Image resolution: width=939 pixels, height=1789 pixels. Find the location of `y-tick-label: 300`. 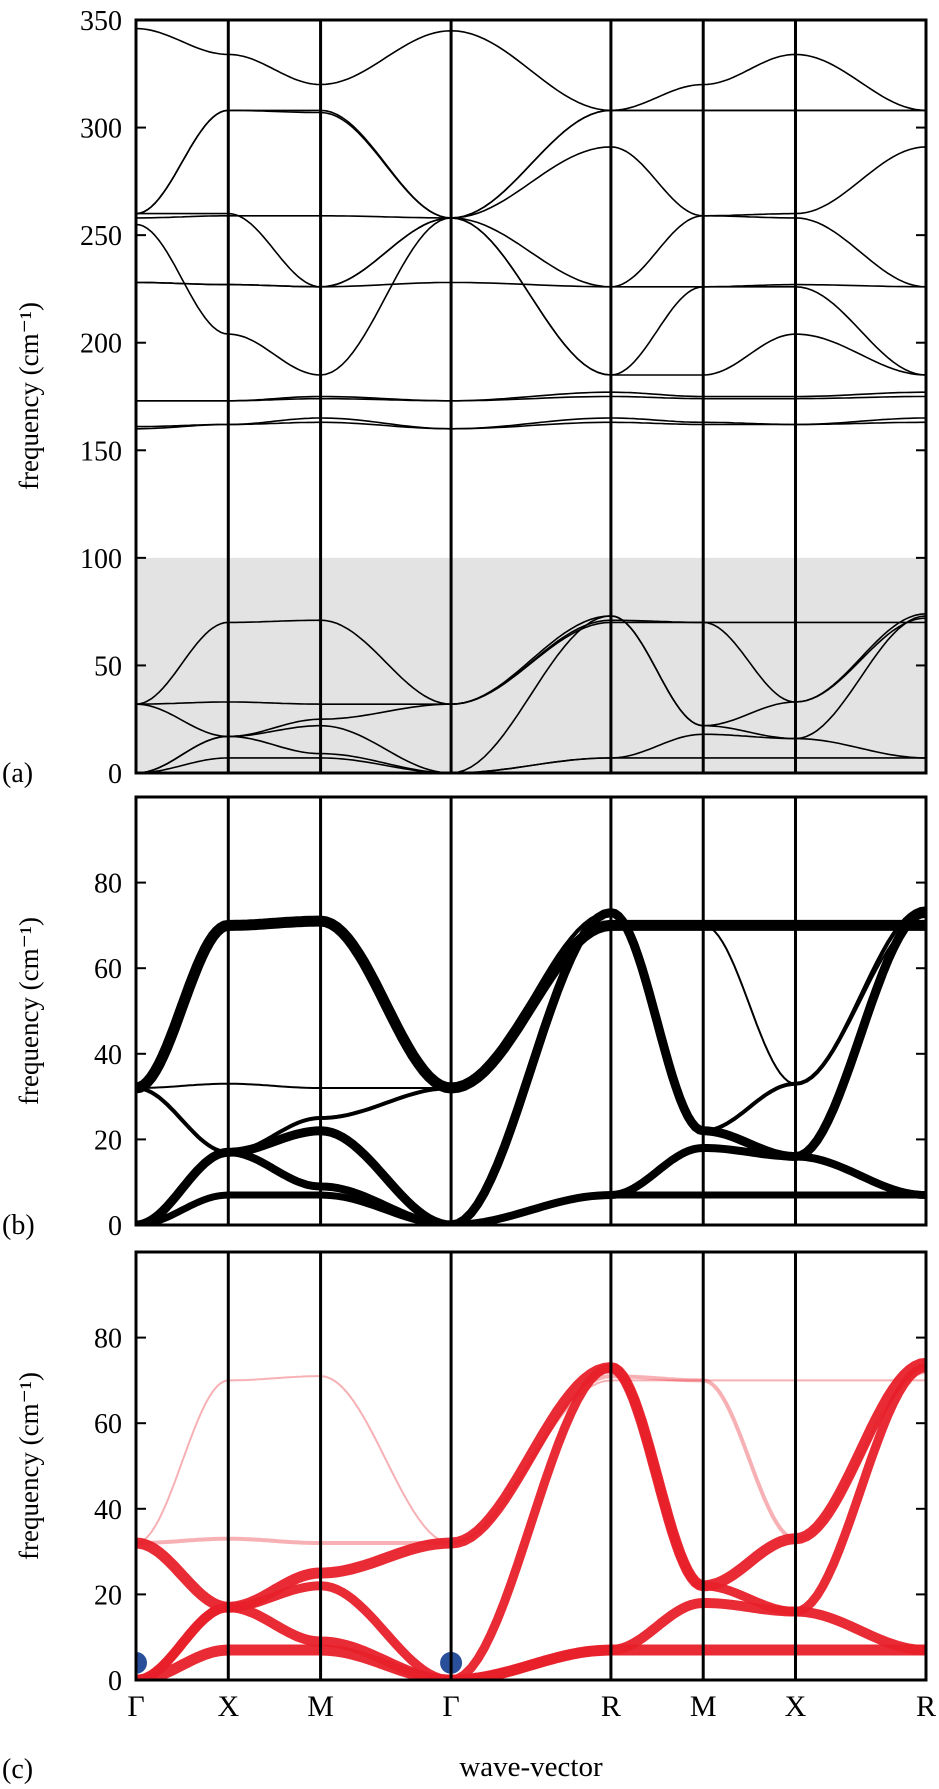

y-tick-label: 300 is located at coordinates (101, 129).